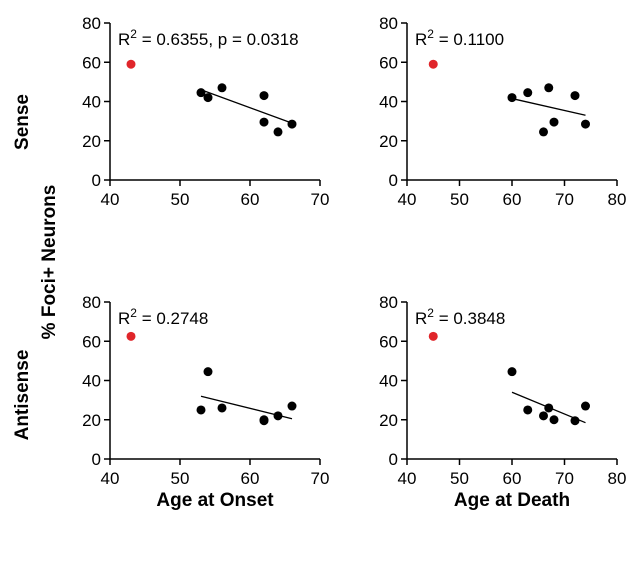 Image resolution: width=634 pixels, height=575 pixels. Describe the element at coordinates (49, 262) in the screenshot. I see `shared-y-axis-label: % Foci+ Neurons` at that location.